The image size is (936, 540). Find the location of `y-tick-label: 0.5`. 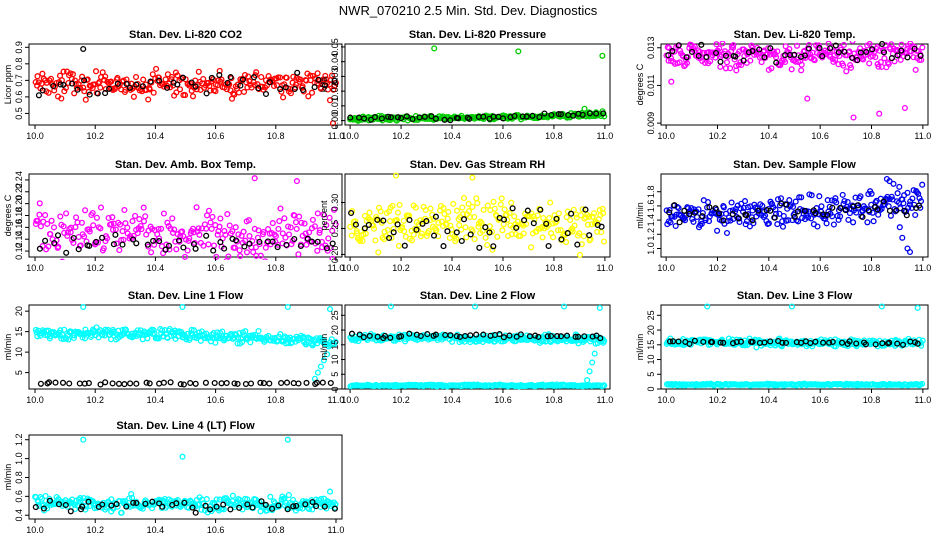

y-tick-label: 0.5 is located at coordinates (19, 113).